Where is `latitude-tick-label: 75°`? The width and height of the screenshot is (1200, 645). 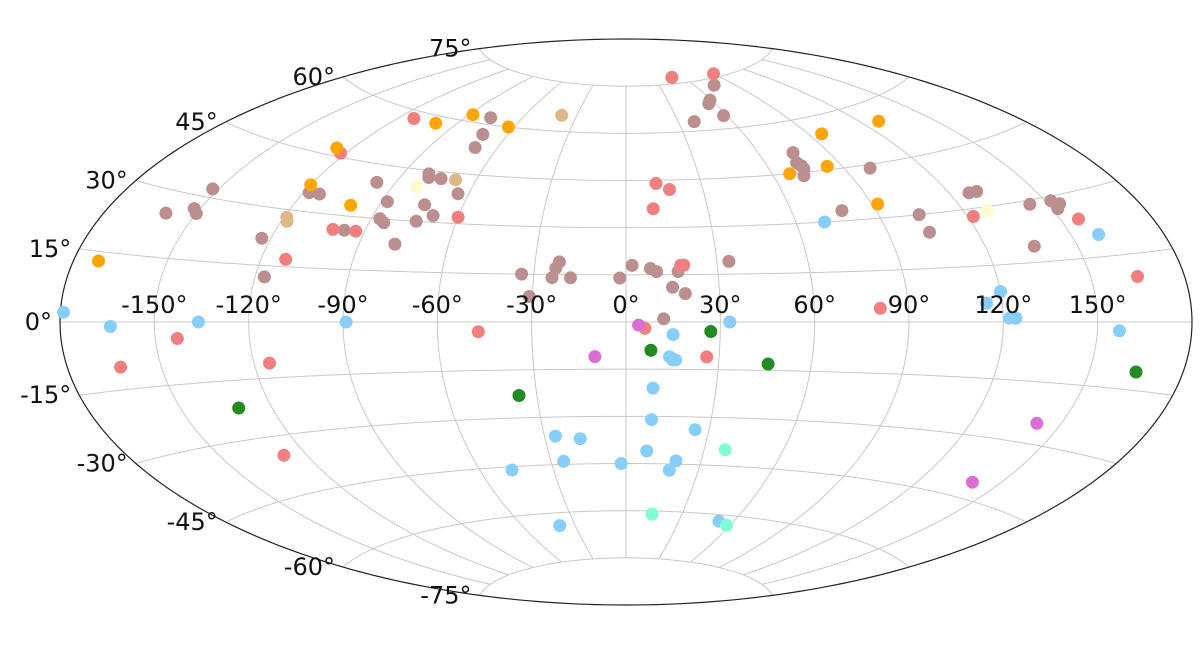
latitude-tick-label: 75° is located at coordinates (450, 49).